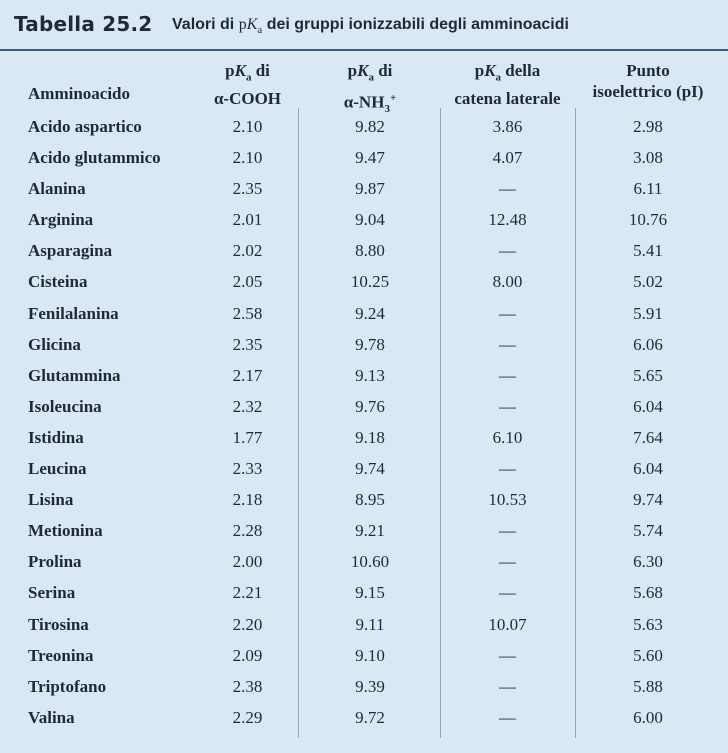 The image size is (728, 753). What do you see at coordinates (57, 469) in the screenshot?
I see `cell-amino-acid: Leucina` at bounding box center [57, 469].